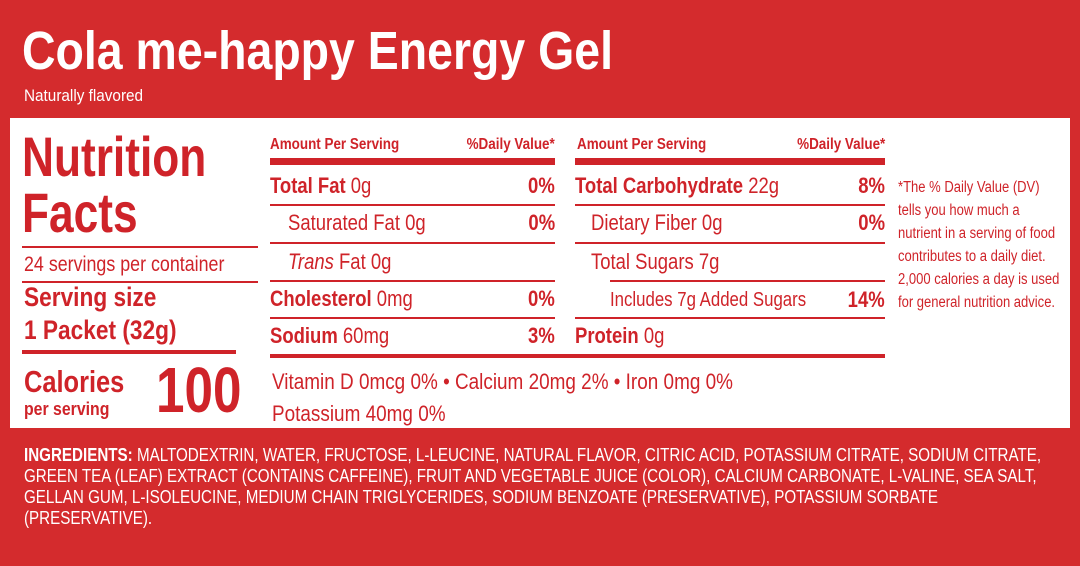 This screenshot has height=566, width=1080. I want to click on label: Total Fat, so click(308, 185).